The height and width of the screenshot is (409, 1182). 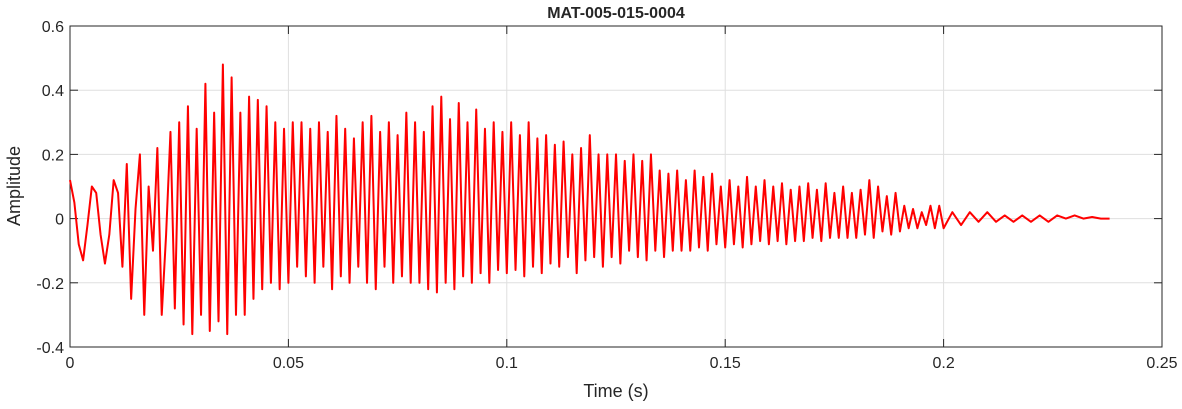 What do you see at coordinates (50, 348) in the screenshot?
I see `y-tick-label: -0.4` at bounding box center [50, 348].